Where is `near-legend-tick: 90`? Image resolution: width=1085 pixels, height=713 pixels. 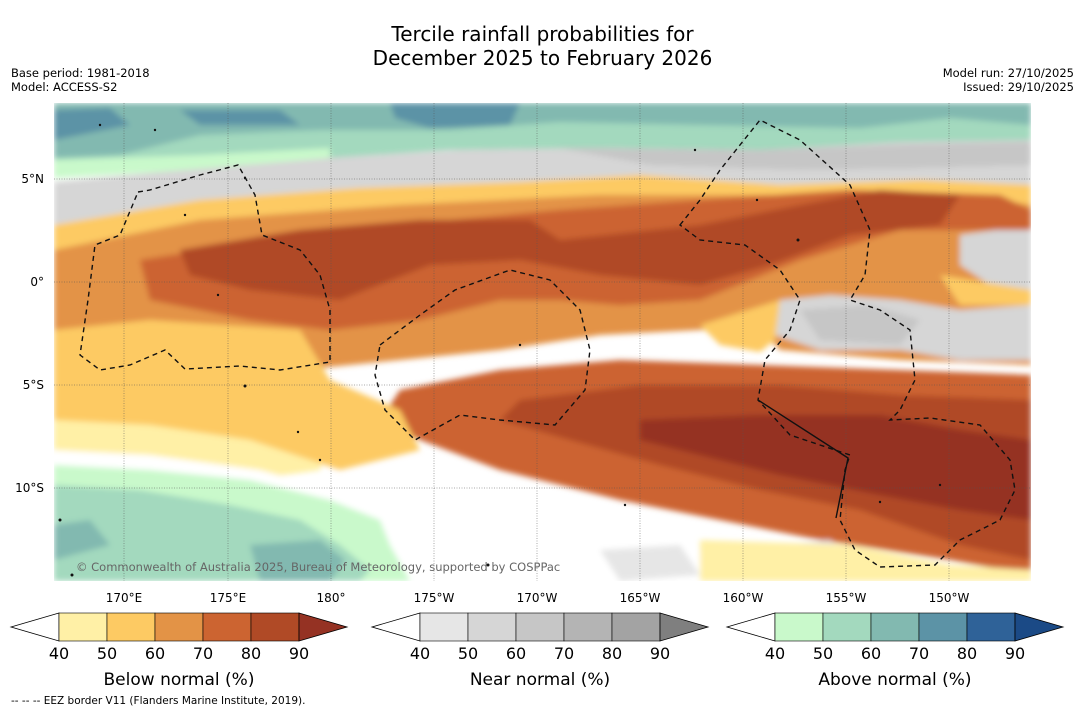 near-legend-tick: 90 is located at coordinates (660, 653).